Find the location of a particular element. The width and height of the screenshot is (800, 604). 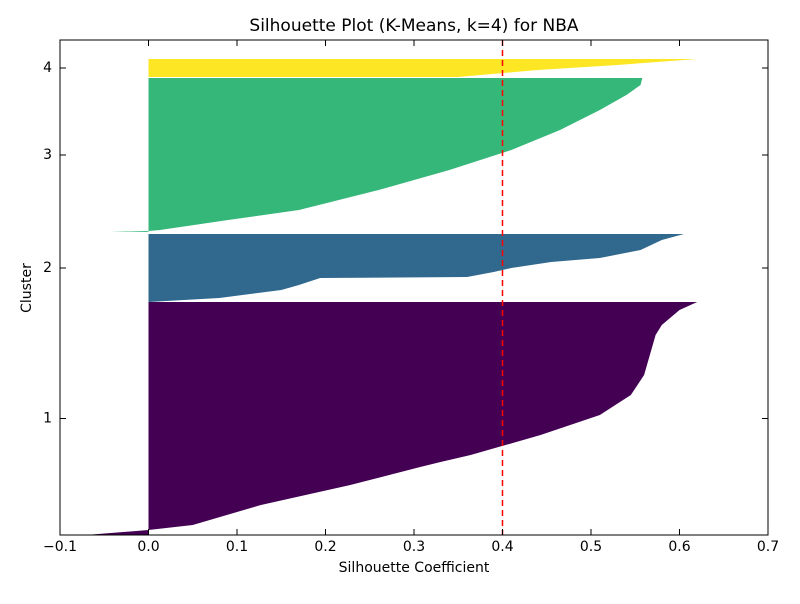

x-axis-label: Silhouette Coefficient is located at coordinates (414, 568).